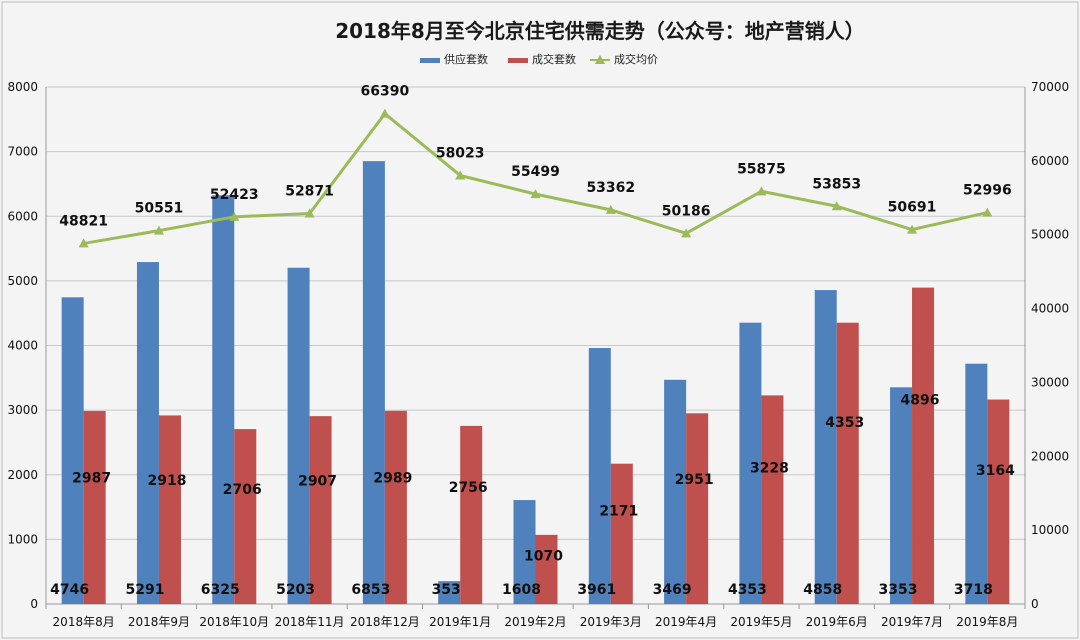 This screenshot has height=640, width=1080. I want to click on data-label-deals: 3164, so click(995, 471).